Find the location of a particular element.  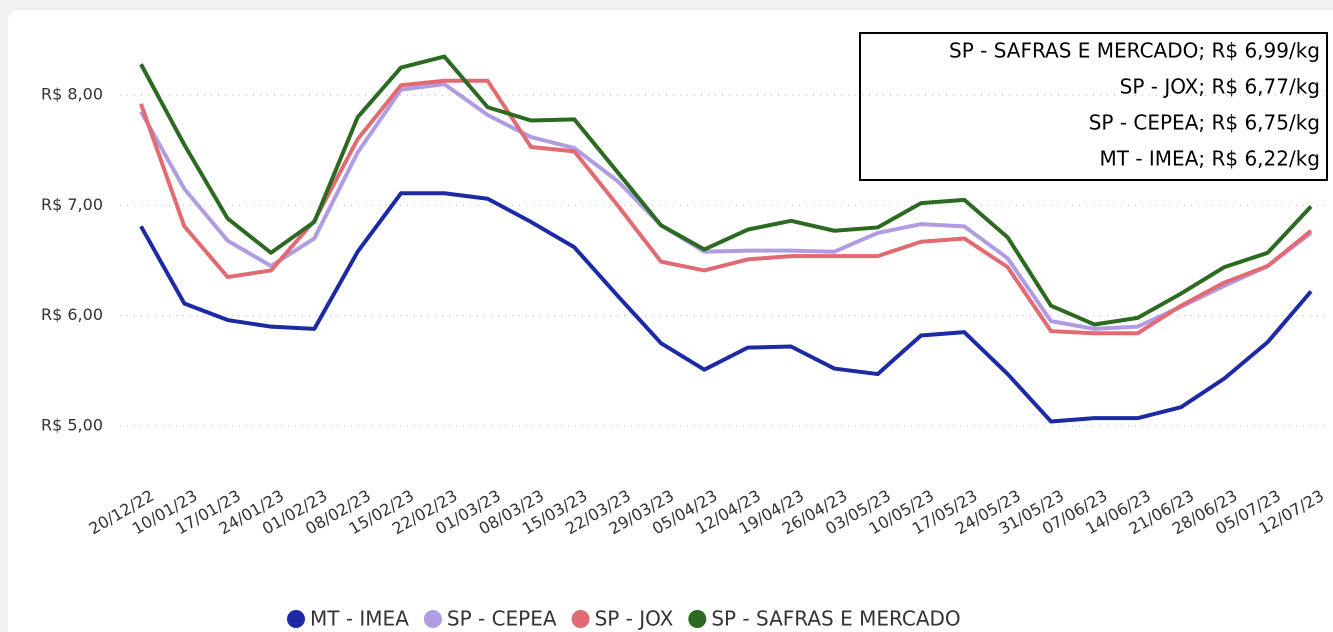

legend-label: SP - JOX is located at coordinates (634, 619).